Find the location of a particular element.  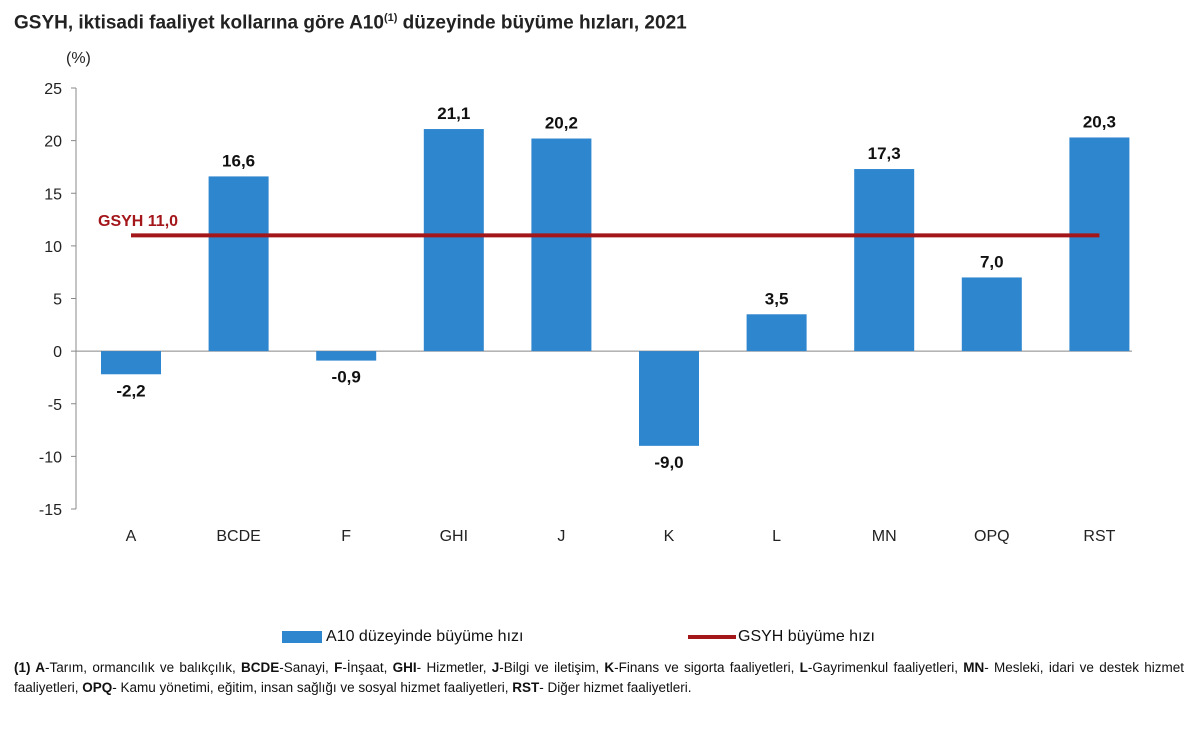

footnote-code: OPQ is located at coordinates (97, 687).